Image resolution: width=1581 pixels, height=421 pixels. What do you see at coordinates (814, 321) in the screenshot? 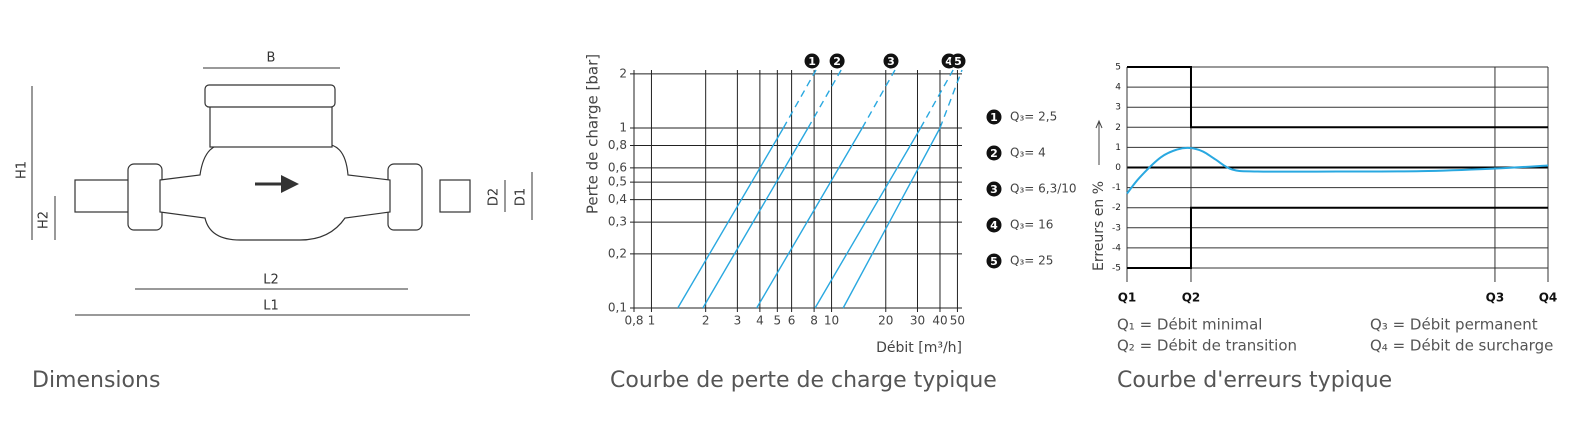
I see `x-tick-label: 8` at bounding box center [814, 321].